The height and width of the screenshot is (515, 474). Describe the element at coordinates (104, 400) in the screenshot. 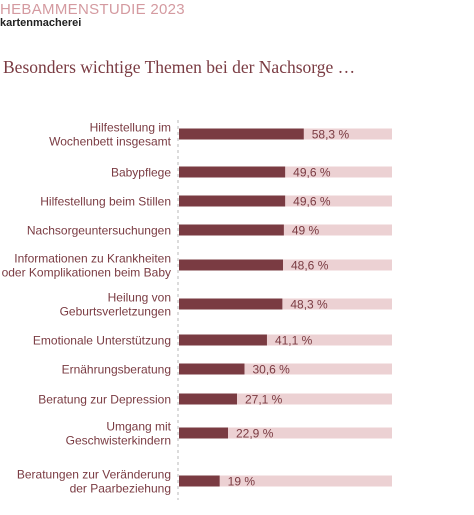

I see `category-label: Beratung zur Depression` at that location.